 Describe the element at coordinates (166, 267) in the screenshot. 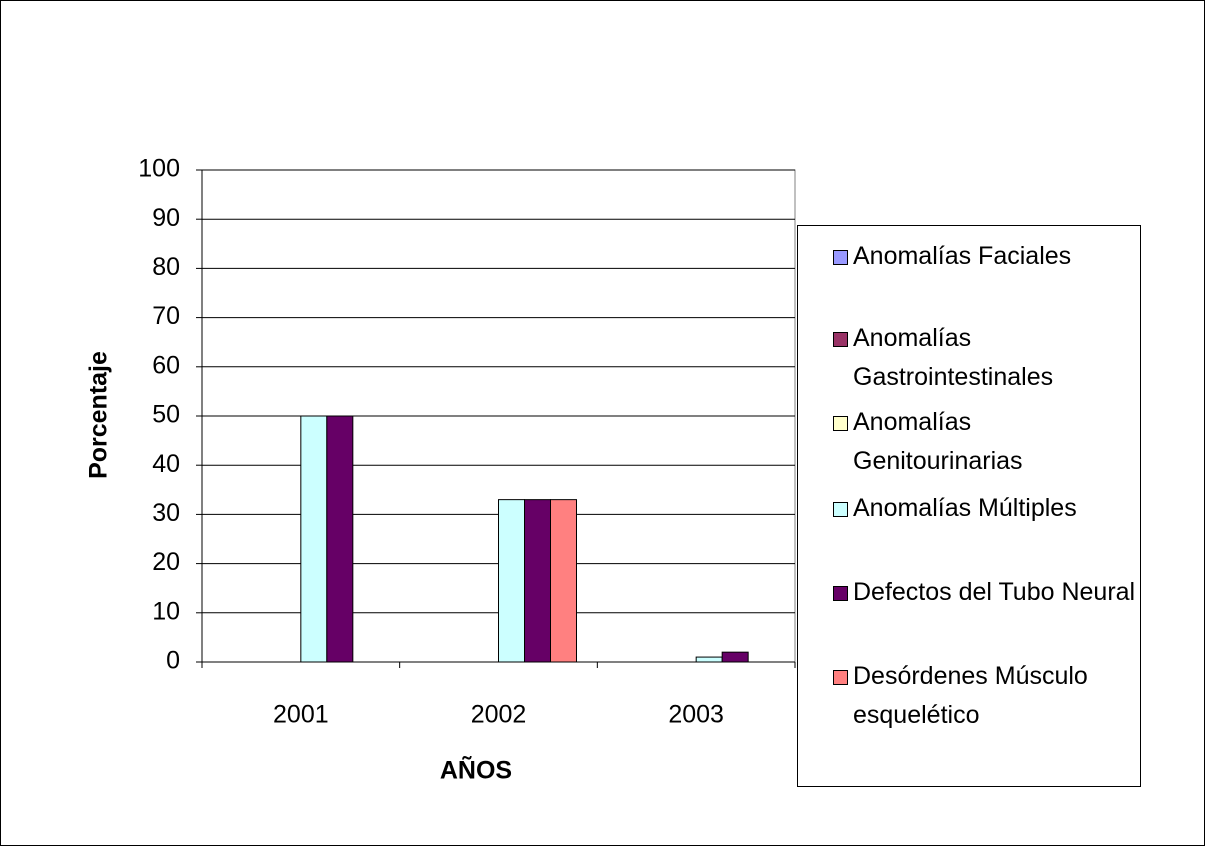

I see `y-tick-label: 80` at that location.